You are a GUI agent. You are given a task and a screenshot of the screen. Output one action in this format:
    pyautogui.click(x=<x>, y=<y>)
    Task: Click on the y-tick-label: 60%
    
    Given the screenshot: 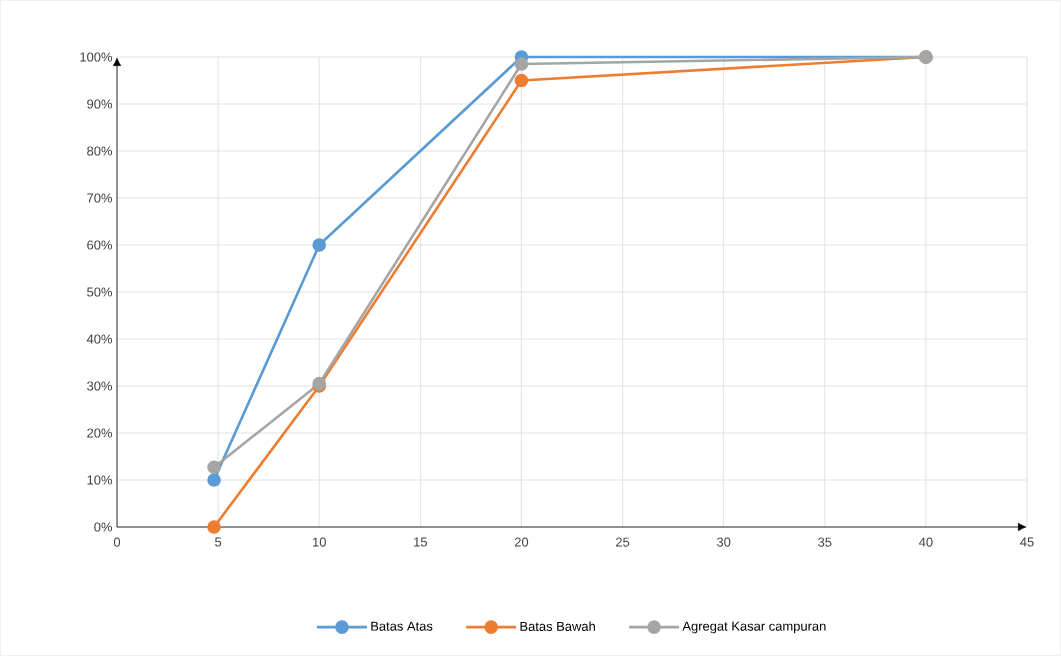 What is the action you would take?
    pyautogui.click(x=100, y=245)
    